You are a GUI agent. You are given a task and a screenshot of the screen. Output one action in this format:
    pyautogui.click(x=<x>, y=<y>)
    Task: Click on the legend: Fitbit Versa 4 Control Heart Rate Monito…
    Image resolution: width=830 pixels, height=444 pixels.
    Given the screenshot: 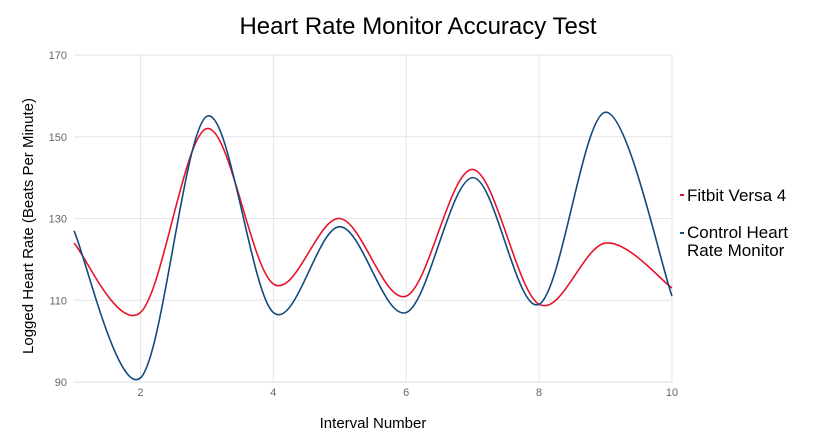 What is the action you would take?
    pyautogui.click(x=736, y=223)
    